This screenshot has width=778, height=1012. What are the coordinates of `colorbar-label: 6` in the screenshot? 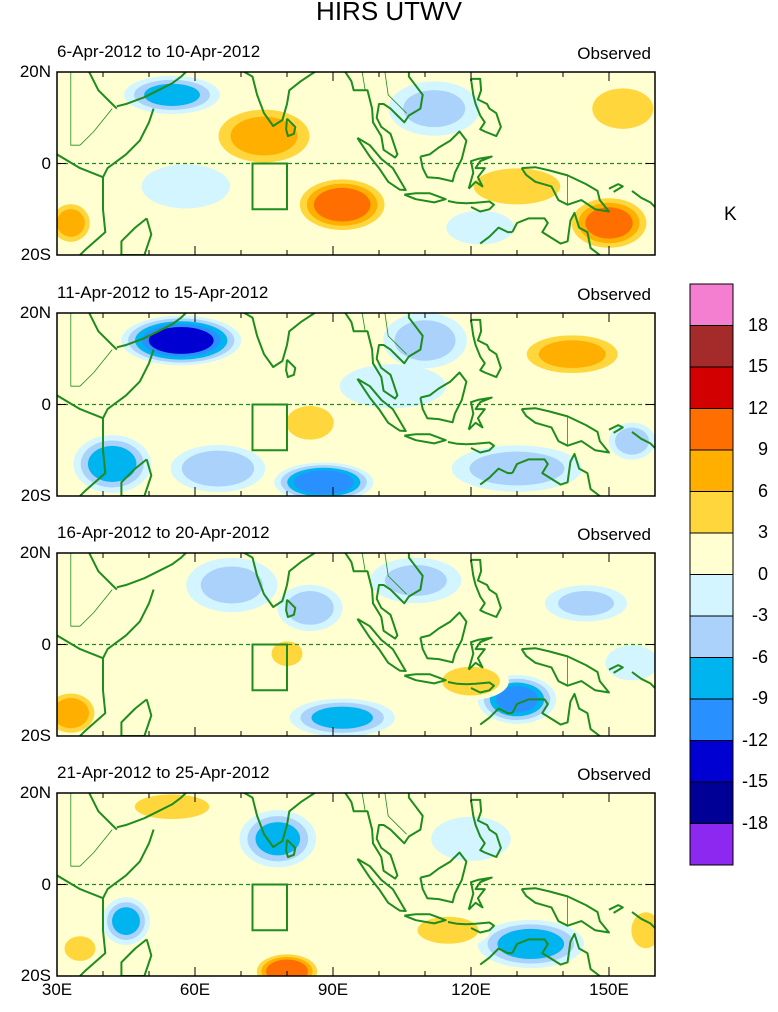 It's located at (762, 490).